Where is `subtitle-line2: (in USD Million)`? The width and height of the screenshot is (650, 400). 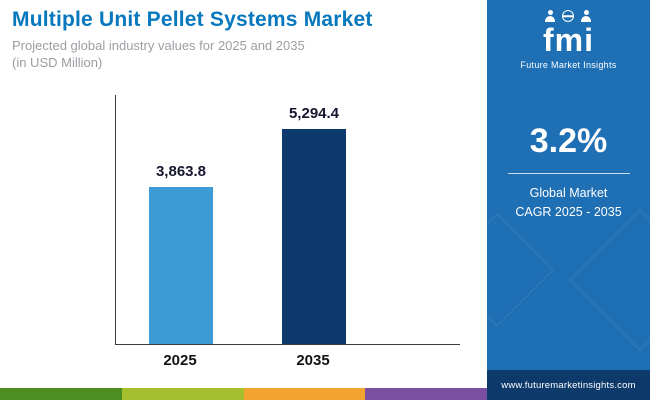 subtitle-line2: (in USD Million) is located at coordinates (57, 62).